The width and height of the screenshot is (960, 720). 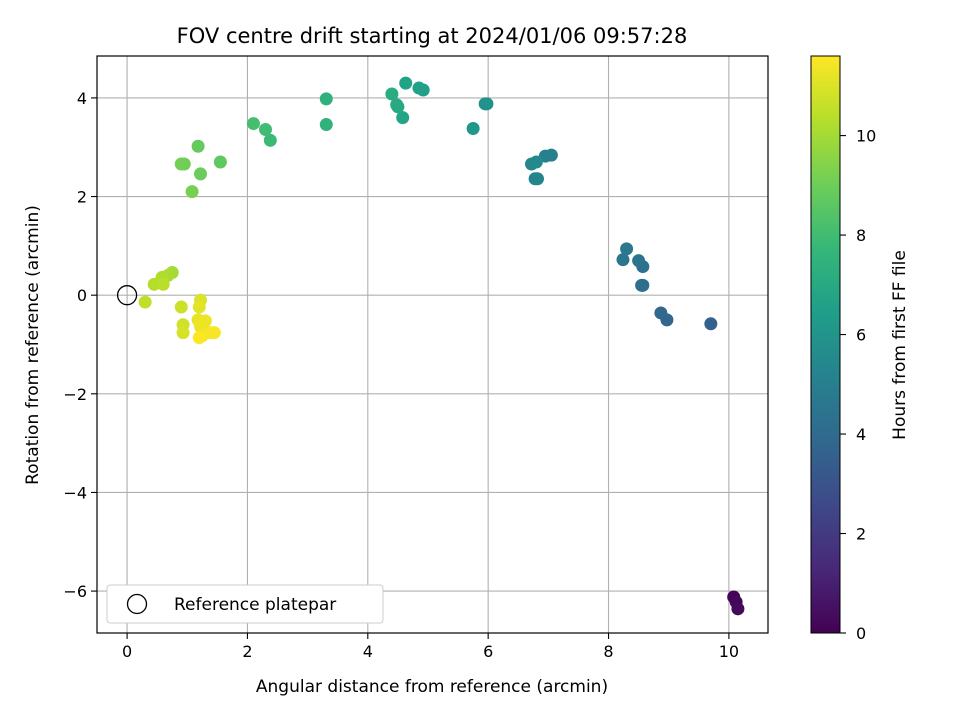 What do you see at coordinates (861, 633) in the screenshot?
I see `colorbar-tick-label: 0` at bounding box center [861, 633].